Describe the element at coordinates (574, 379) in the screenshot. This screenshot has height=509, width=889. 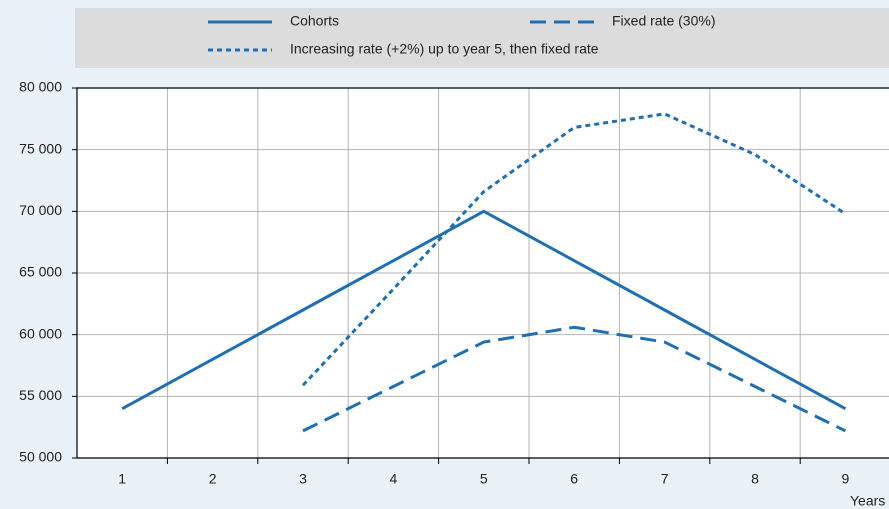
I see `series-line` at that location.